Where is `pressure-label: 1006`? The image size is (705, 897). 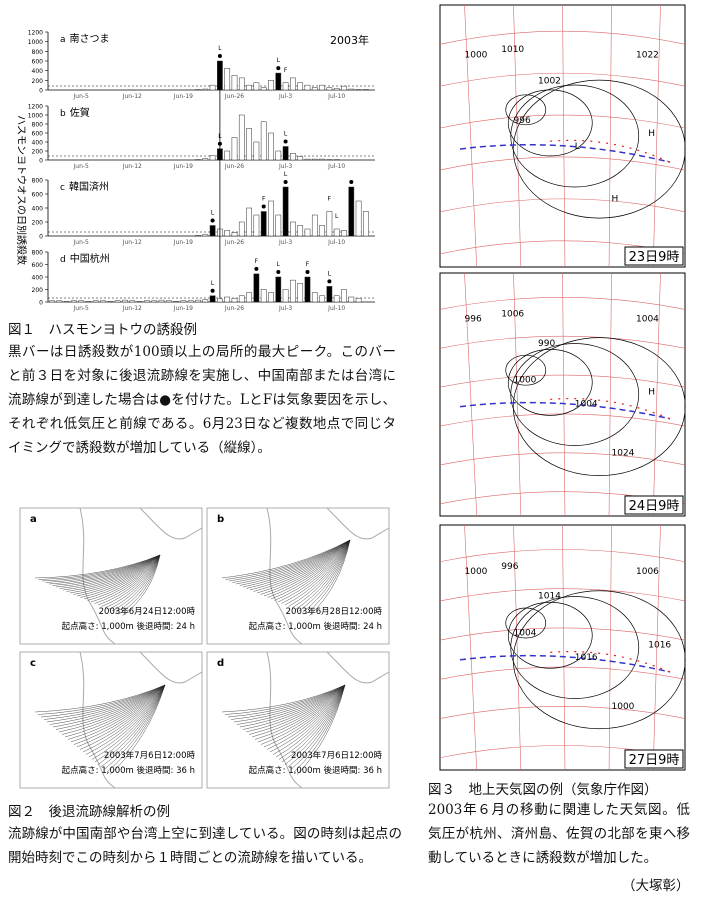 pressure-label: 1006 is located at coordinates (647, 572).